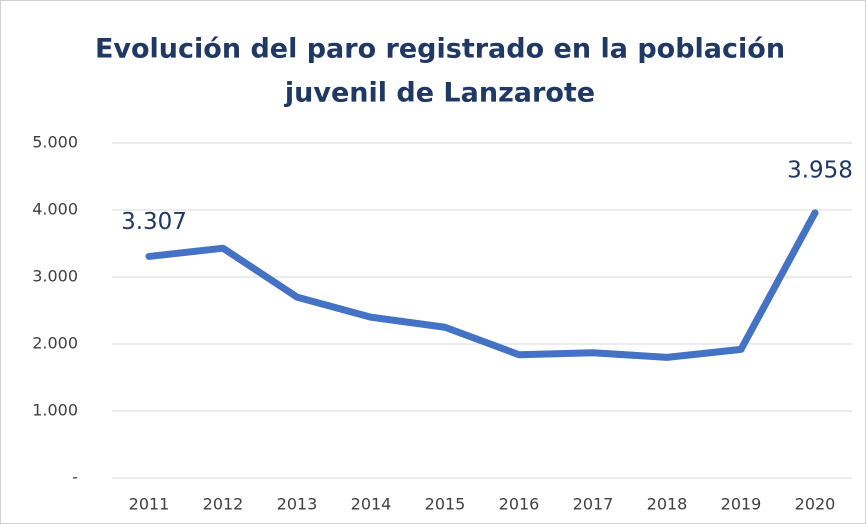  I want to click on x-tick-label: 2019, so click(741, 504).